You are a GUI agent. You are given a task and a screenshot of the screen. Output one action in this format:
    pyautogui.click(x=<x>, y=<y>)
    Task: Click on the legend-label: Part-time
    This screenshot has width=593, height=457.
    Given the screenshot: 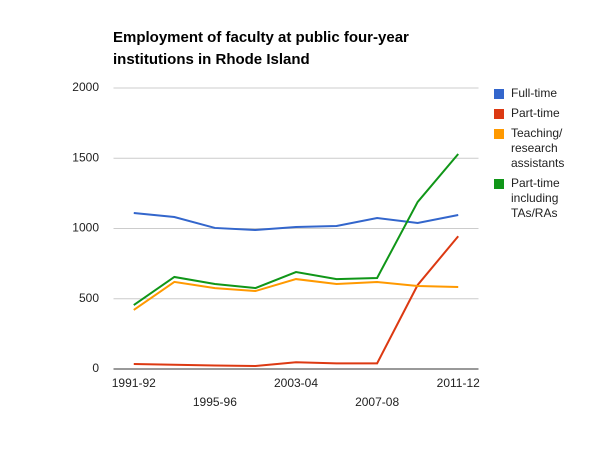 What is the action you would take?
    pyautogui.click(x=535, y=113)
    